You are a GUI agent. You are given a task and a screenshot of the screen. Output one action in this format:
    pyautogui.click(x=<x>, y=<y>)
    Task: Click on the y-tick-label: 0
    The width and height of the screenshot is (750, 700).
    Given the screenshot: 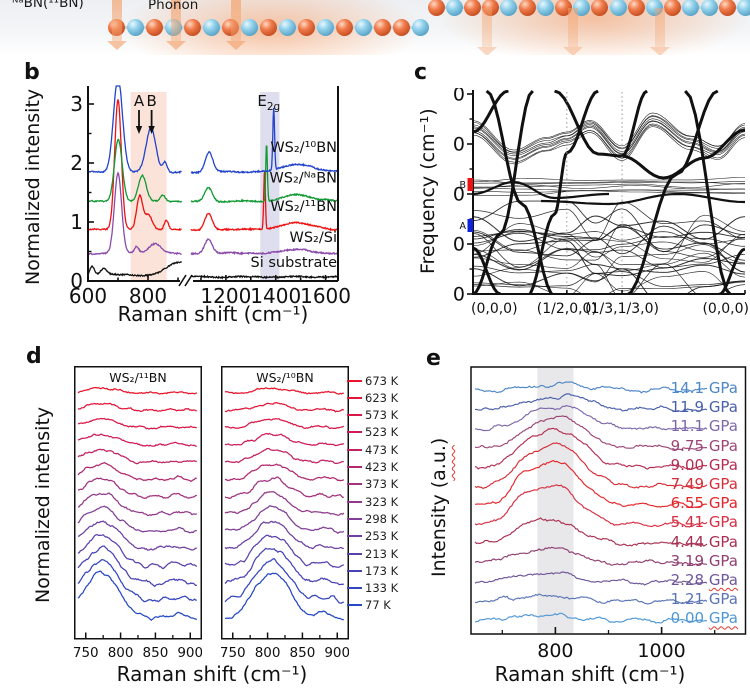 What is the action you would take?
    pyautogui.click(x=76, y=281)
    